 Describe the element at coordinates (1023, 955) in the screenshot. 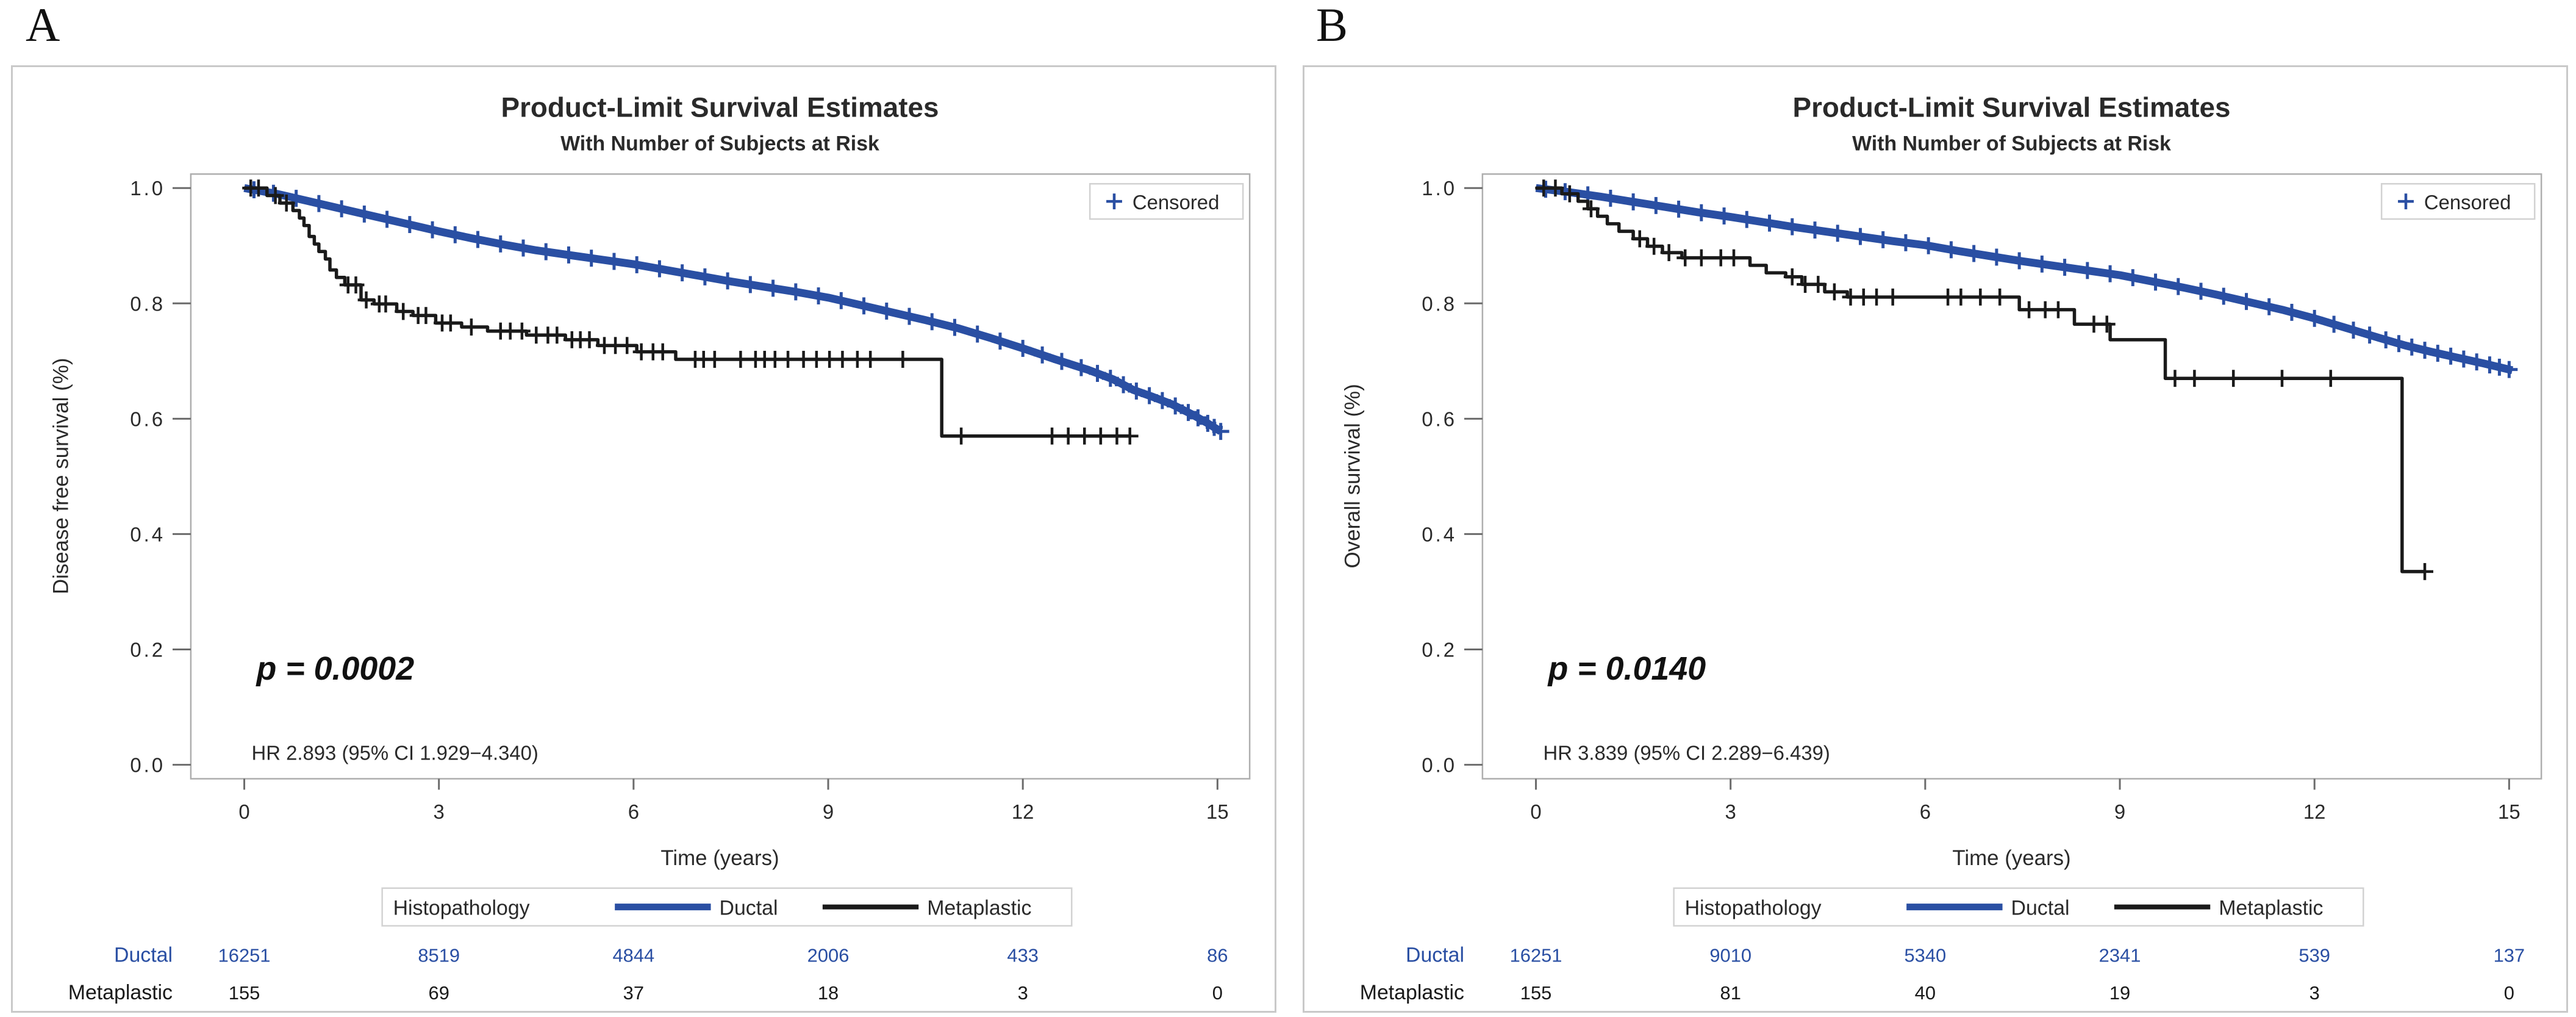

I see `at-risk-count: 433` at that location.